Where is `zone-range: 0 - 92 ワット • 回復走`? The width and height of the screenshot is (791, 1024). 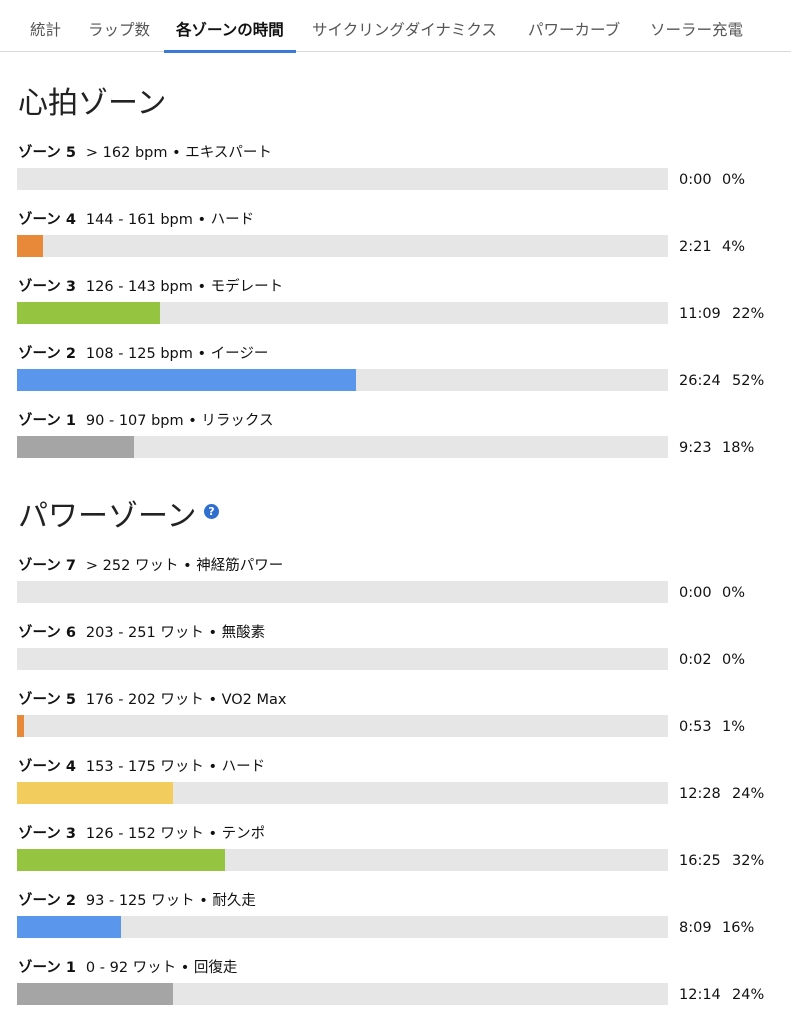
zone-range: 0 - 92 ワット • 回復走 is located at coordinates (161, 968).